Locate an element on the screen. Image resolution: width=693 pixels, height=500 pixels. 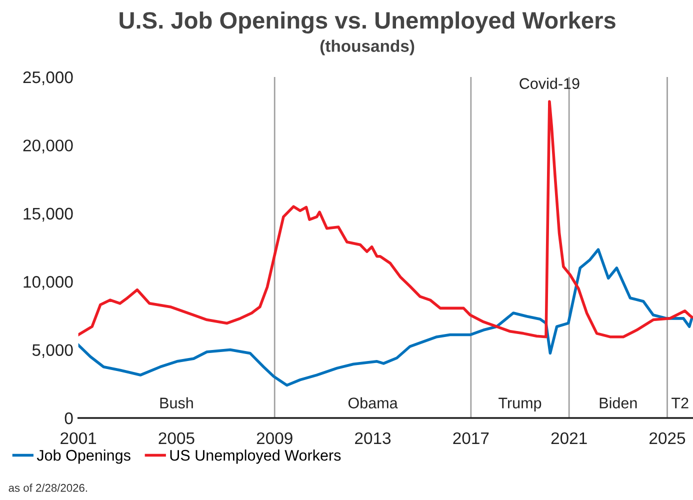
chart-title: U.S. Job Openings vs. Unemployed Workers is located at coordinates (368, 22).